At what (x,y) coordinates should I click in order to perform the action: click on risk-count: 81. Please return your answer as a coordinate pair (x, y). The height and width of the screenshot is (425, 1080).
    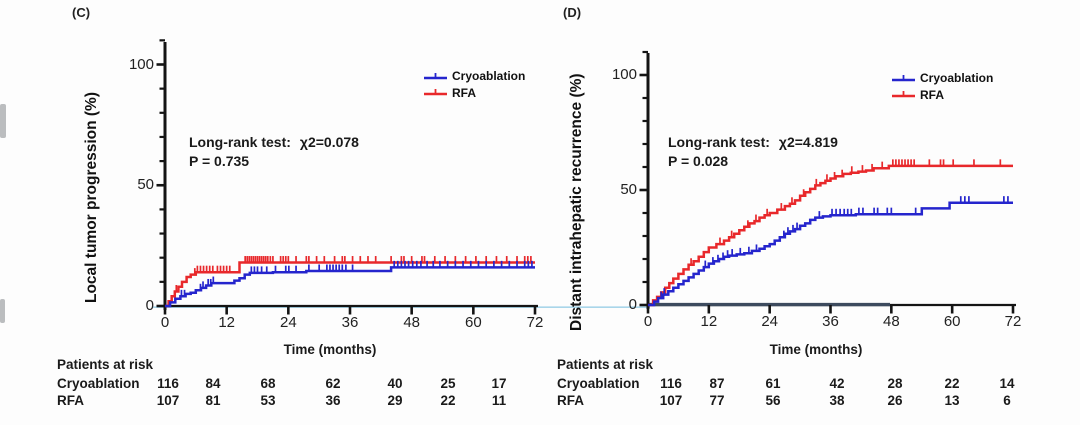
    Looking at the image, I should click on (213, 400).